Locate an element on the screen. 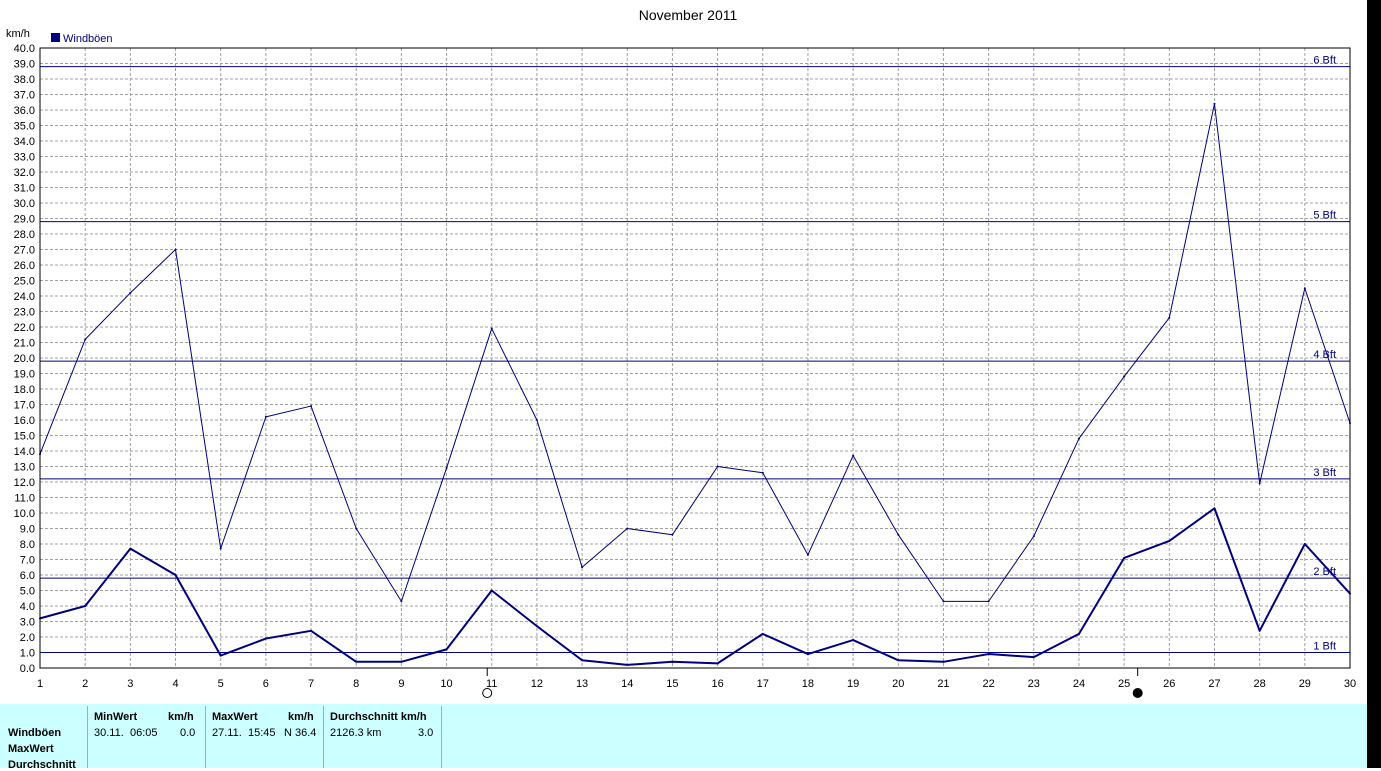 The height and width of the screenshot is (771, 1381). x-tick-label: 10 is located at coordinates (446, 684).